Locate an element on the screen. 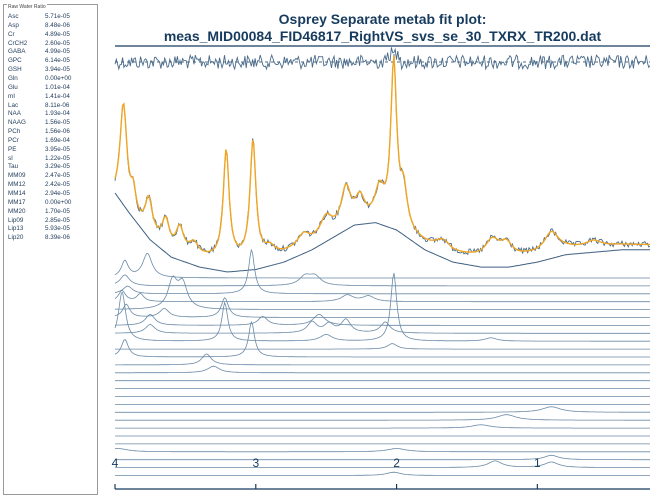 The height and width of the screenshot is (500, 650). ratio-row: Glu 1.01e-04 is located at coordinates (52, 88).